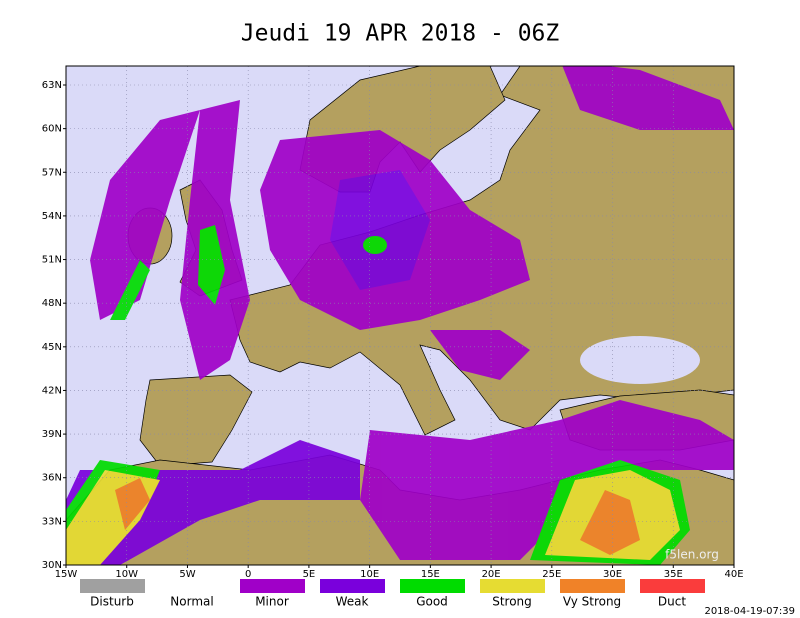  What do you see at coordinates (432, 602) in the screenshot?
I see `legend-label: Good` at bounding box center [432, 602].